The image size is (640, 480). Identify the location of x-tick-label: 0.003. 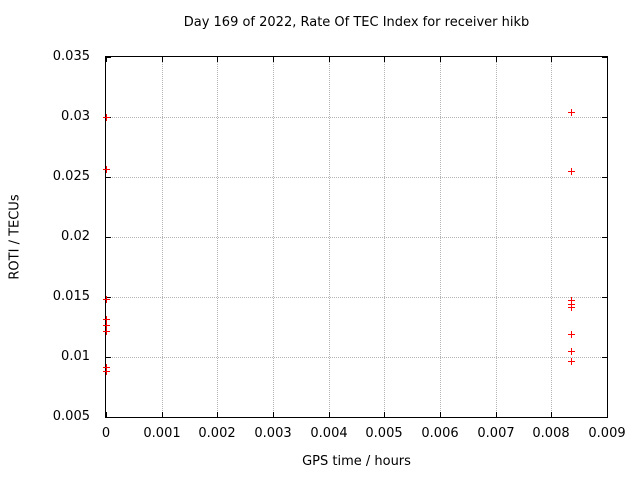
(273, 433).